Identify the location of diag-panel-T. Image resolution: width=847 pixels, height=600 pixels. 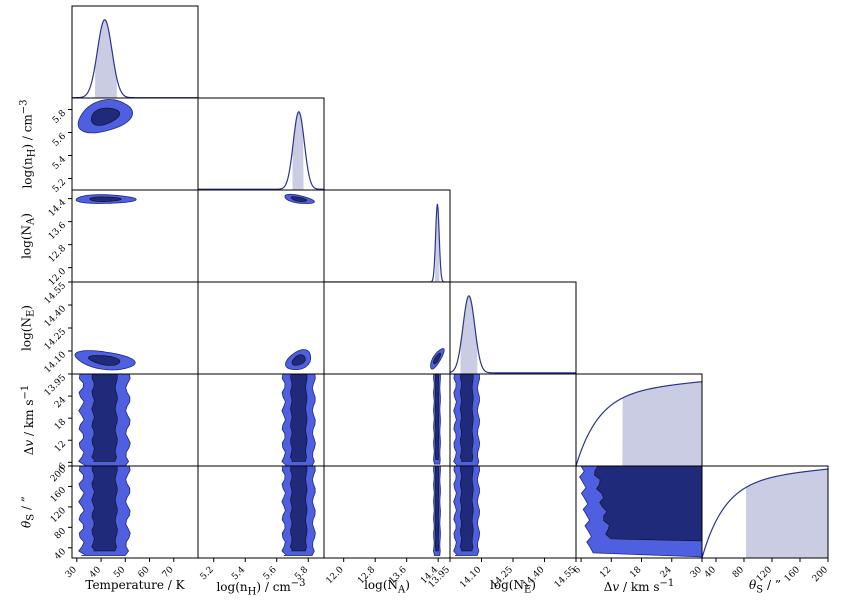
(135, 58).